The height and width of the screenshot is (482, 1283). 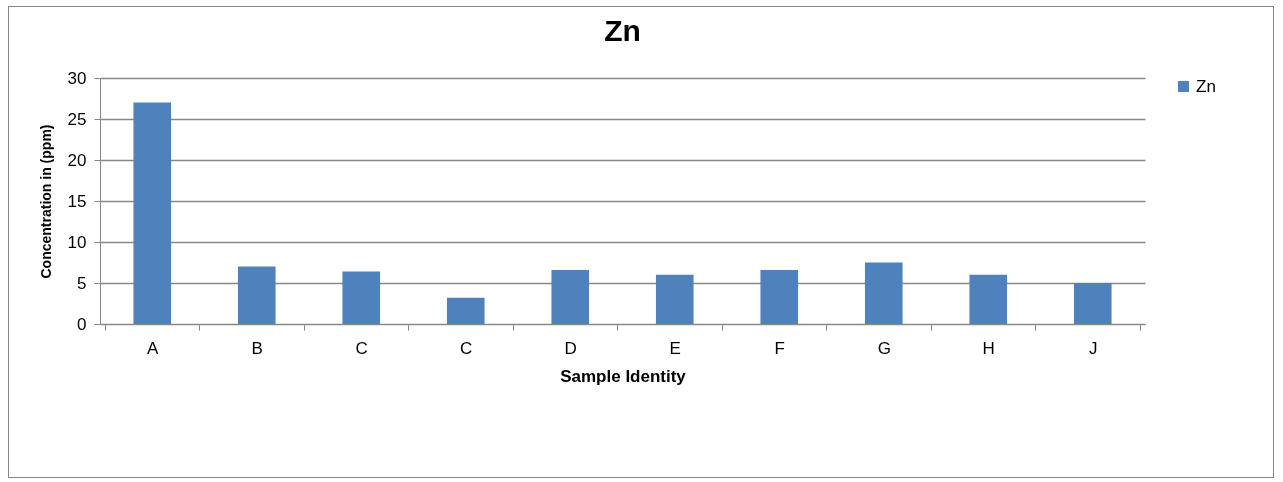 What do you see at coordinates (153, 348) in the screenshot?
I see `x-tick-label: A` at bounding box center [153, 348].